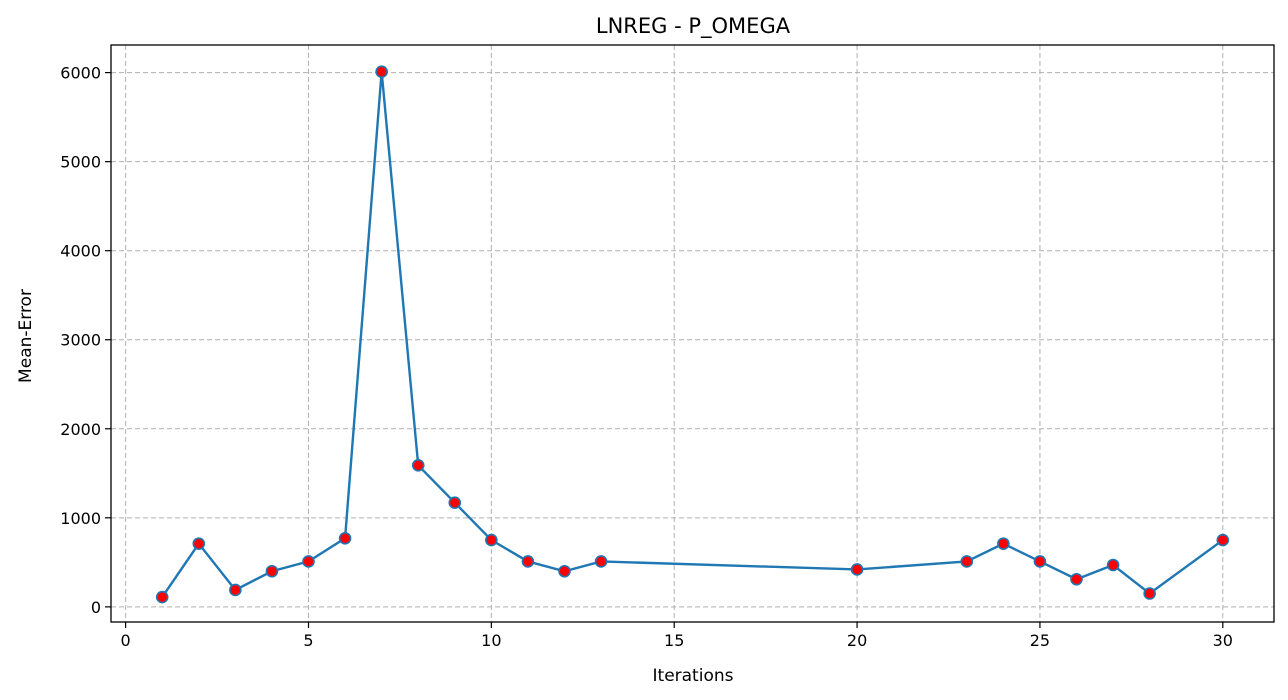  What do you see at coordinates (80, 162) in the screenshot?
I see `y-tick-label: 5000` at bounding box center [80, 162].